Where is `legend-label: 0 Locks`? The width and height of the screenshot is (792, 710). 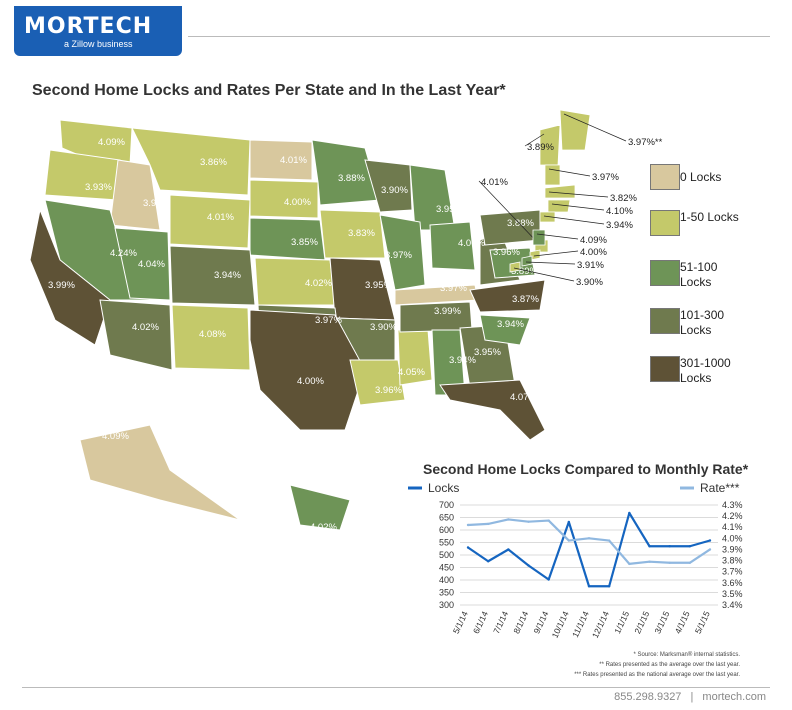 legend-label: 0 Locks is located at coordinates (701, 177).